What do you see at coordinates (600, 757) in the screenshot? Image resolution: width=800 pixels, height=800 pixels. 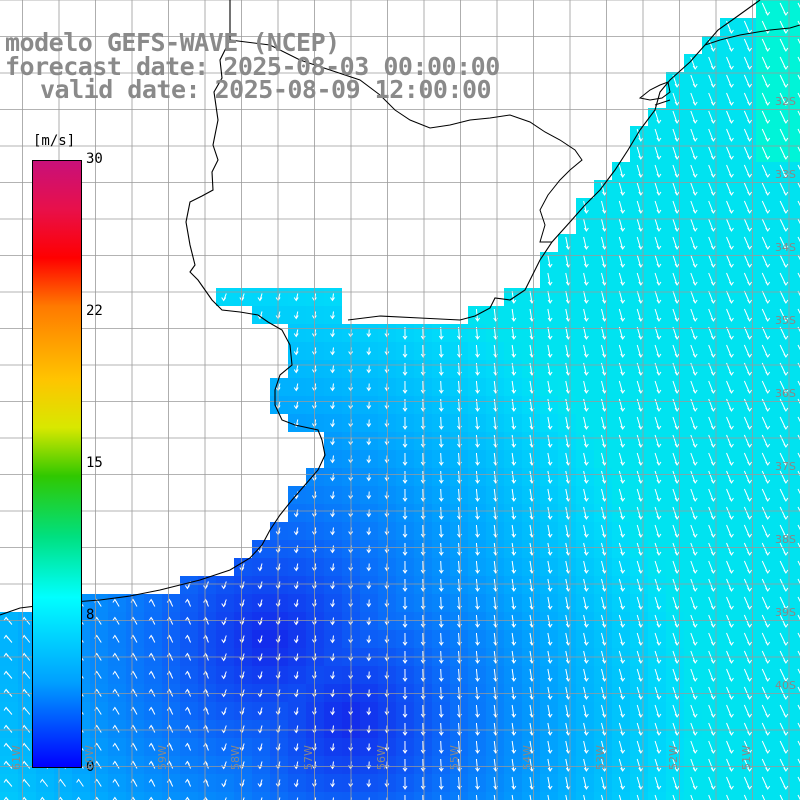 I see `lon-label: 53W` at bounding box center [600, 757].